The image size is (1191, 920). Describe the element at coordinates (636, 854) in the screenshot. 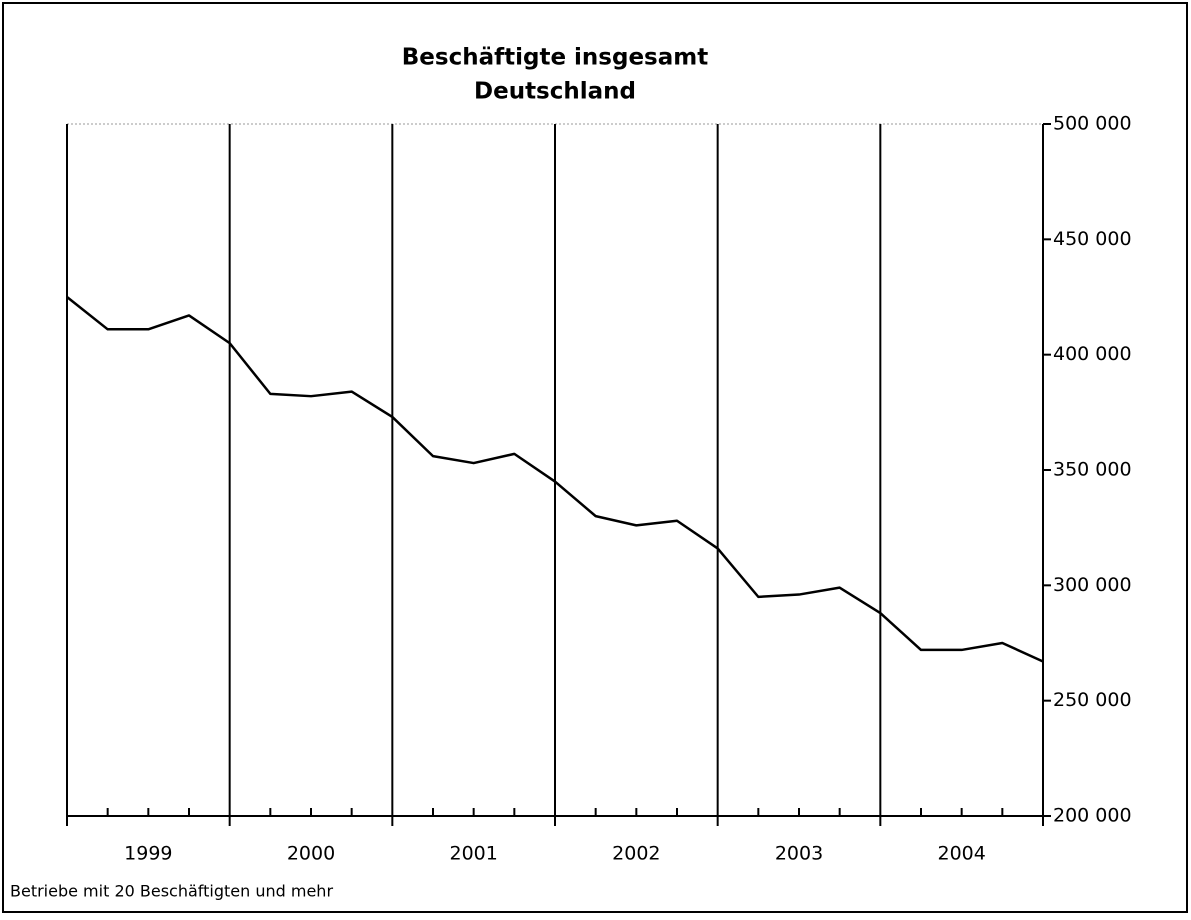

I see `x-tick-label: 2002` at that location.